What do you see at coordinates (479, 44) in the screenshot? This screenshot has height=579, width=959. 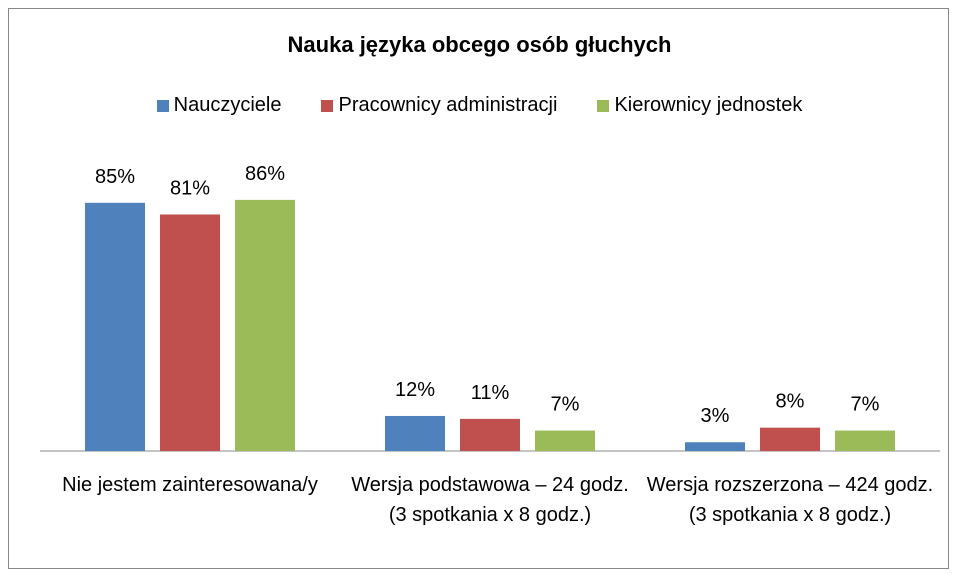 I see `chart-title: Nauka języka obcego osób głuchych` at bounding box center [479, 44].